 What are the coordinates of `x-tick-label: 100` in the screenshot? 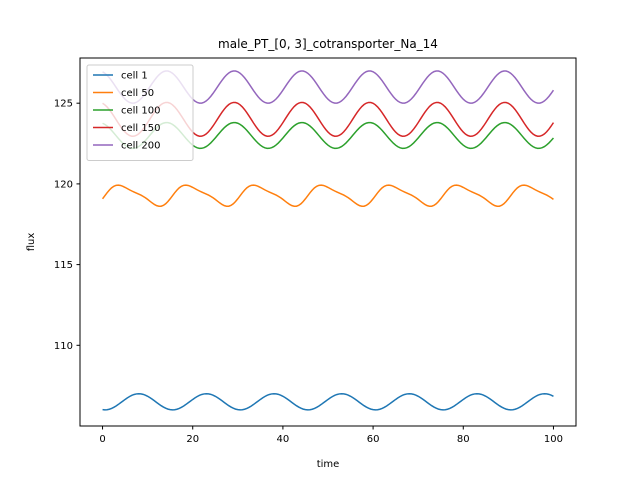 It's located at (553, 439).